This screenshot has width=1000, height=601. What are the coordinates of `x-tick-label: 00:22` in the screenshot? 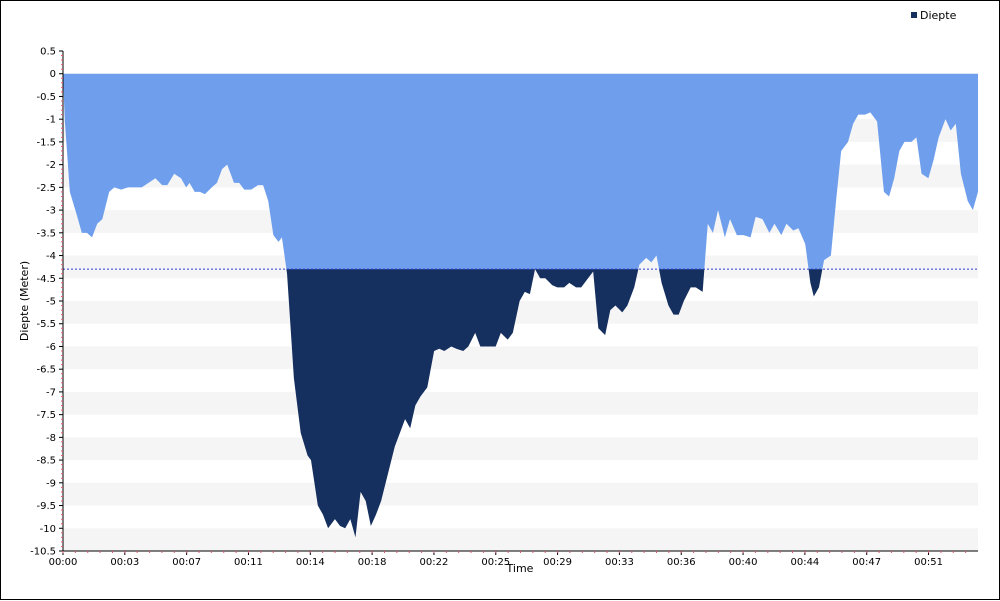 It's located at (434, 562).